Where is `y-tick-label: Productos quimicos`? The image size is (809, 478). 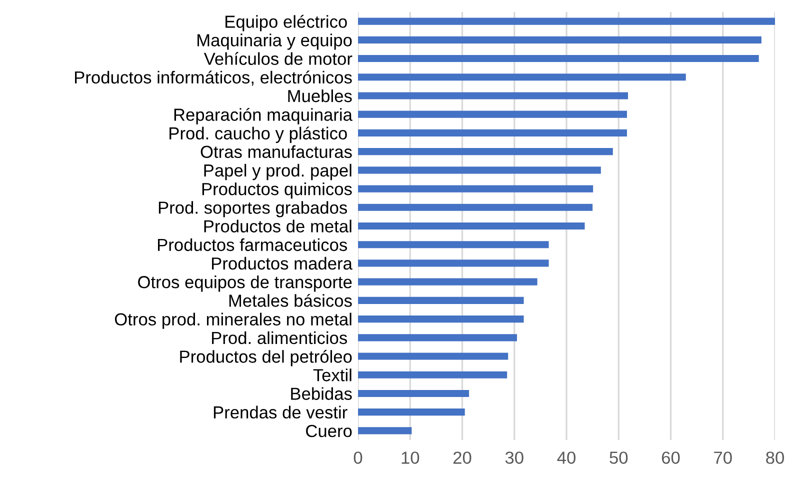 y-tick-label: Productos quimicos is located at coordinates (277, 190).